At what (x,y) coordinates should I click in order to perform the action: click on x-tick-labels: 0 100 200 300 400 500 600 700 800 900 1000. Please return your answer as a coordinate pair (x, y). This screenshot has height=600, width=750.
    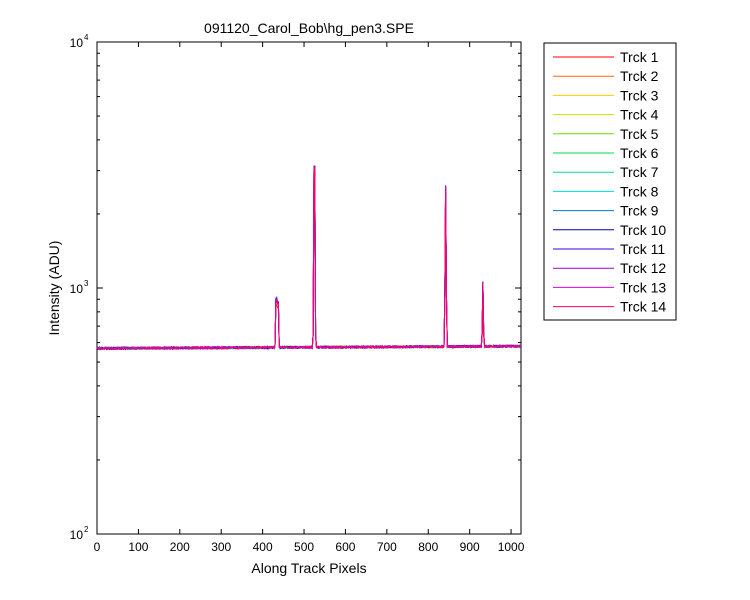
    Looking at the image, I should click on (309, 547).